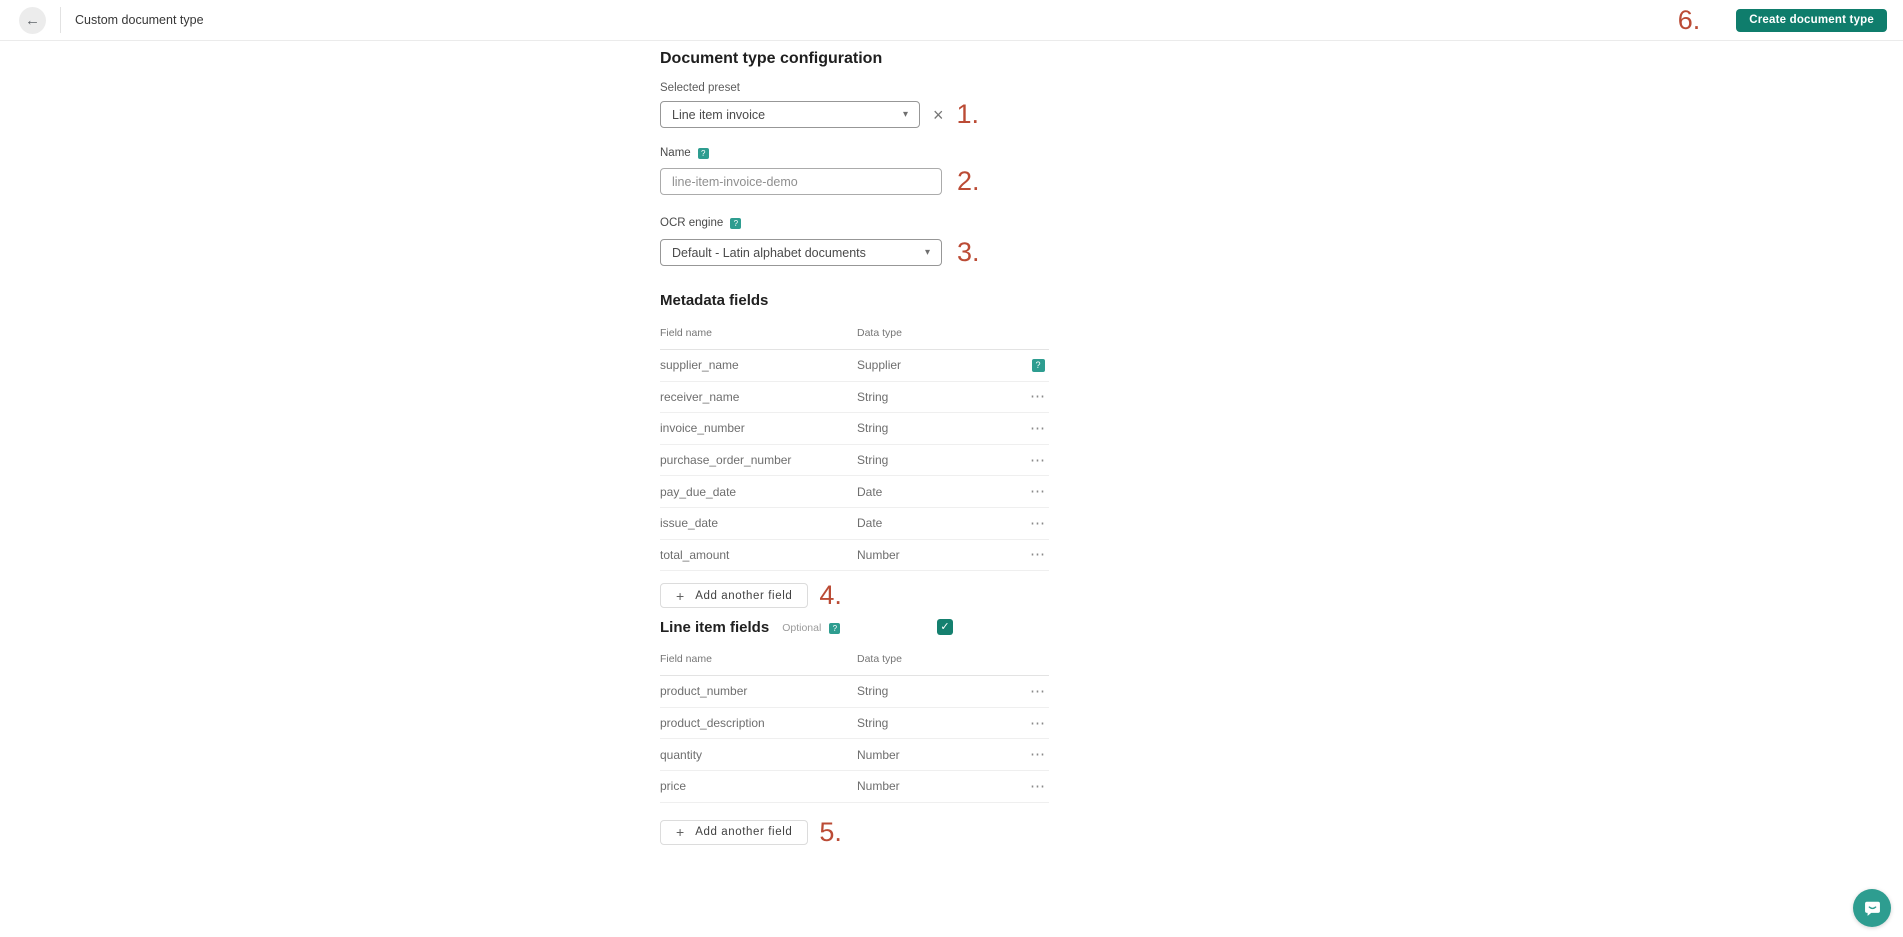 The image size is (1903, 937). I want to click on line-item-fields-title: Line item fields, so click(715, 628).